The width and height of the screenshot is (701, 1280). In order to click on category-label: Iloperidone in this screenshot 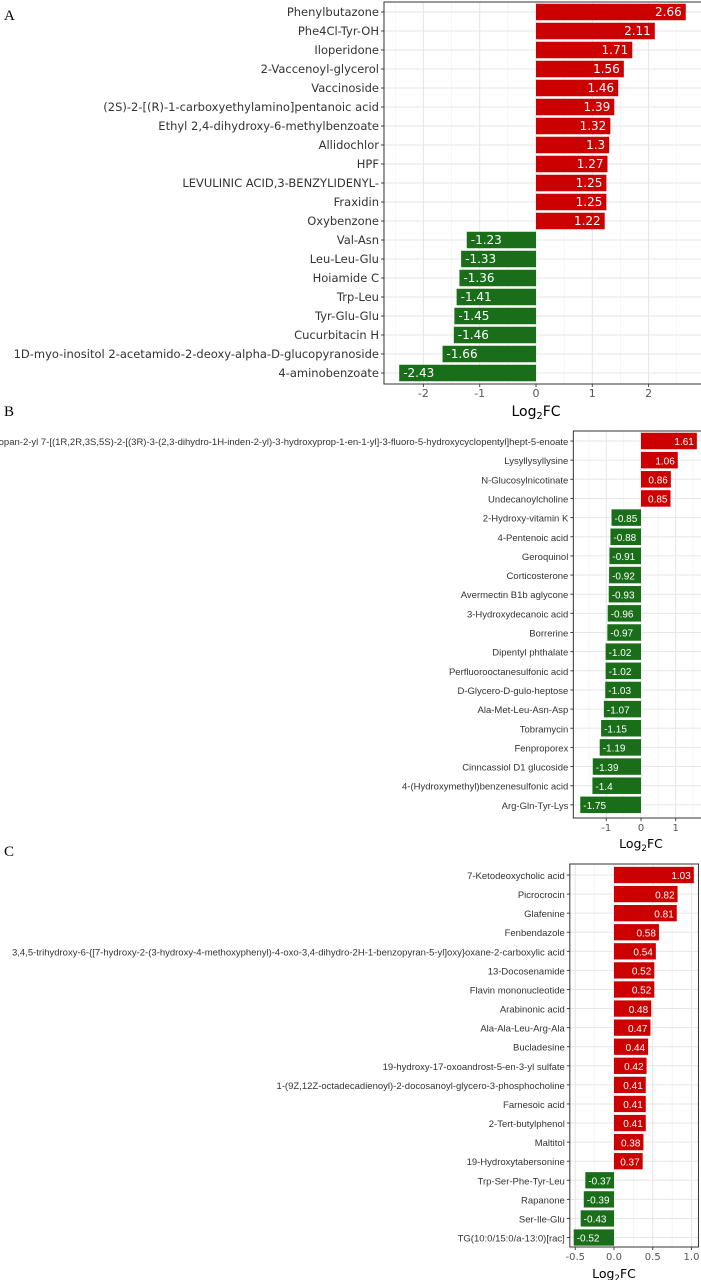, I will do `click(346, 50)`.